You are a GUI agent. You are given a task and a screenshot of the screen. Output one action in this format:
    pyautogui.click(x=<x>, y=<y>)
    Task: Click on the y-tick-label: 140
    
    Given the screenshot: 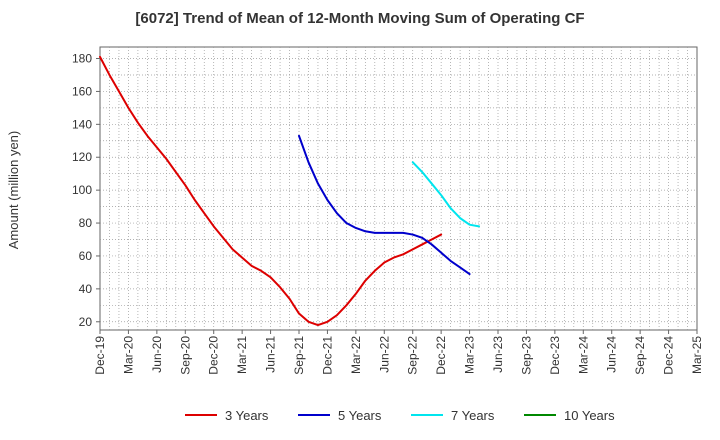 What is the action you would take?
    pyautogui.click(x=82, y=124)
    